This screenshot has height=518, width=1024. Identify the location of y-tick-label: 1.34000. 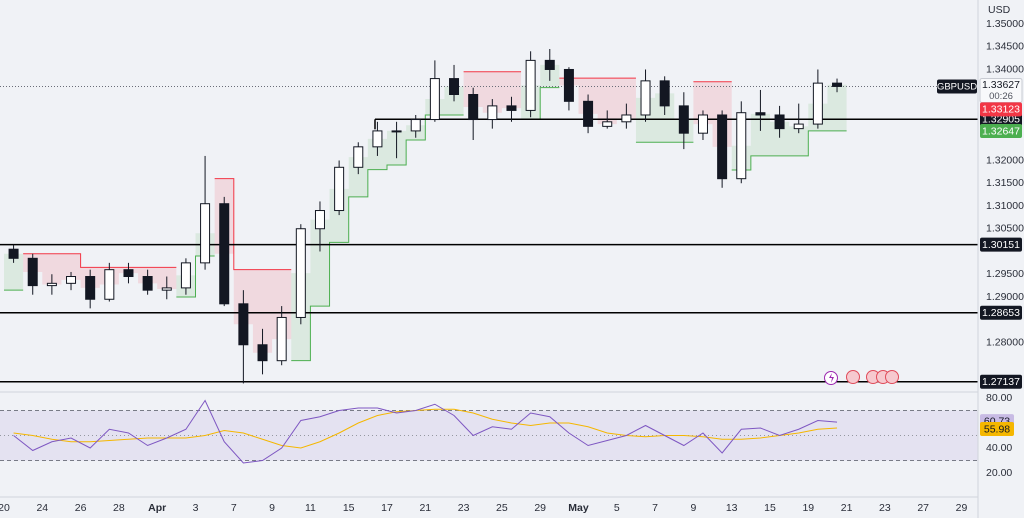
(1005, 69).